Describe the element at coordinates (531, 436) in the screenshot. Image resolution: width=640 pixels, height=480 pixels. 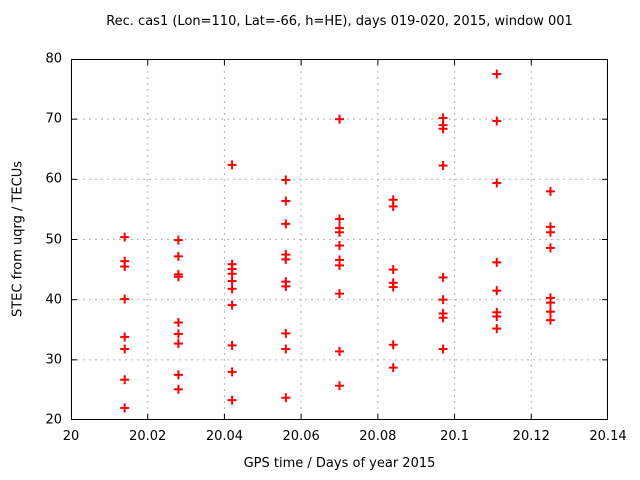
I see `x-tick-label: 20.12` at that location.